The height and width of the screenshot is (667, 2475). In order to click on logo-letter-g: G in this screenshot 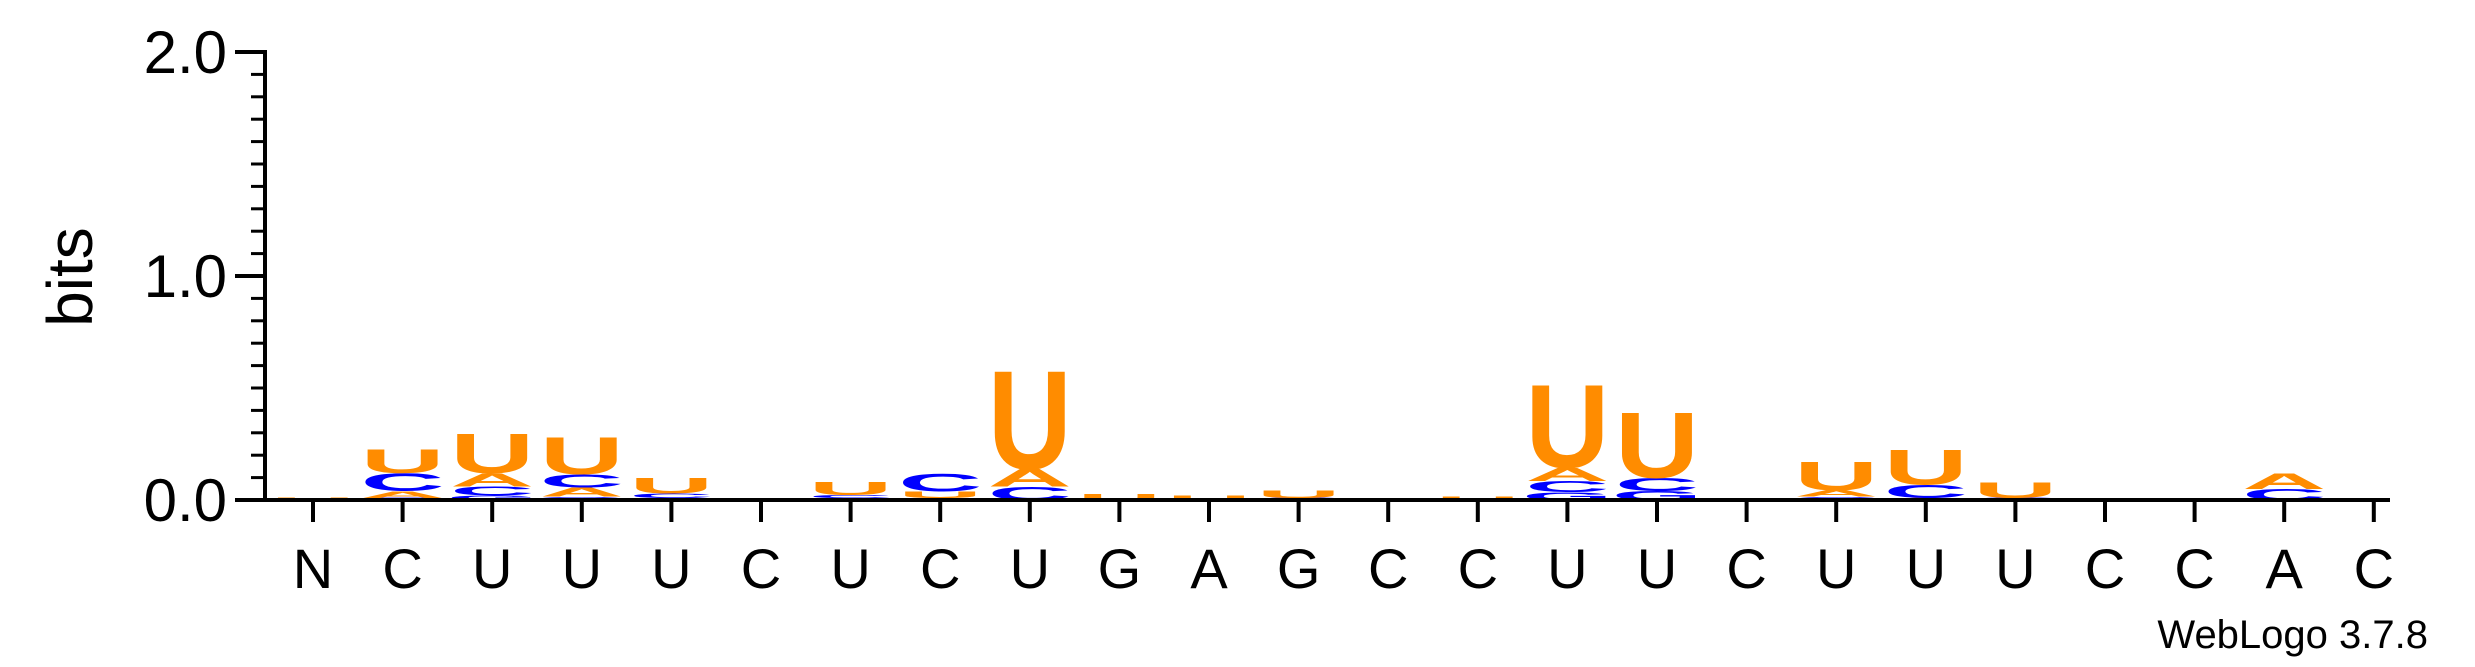, I will do `click(492, 497)`.